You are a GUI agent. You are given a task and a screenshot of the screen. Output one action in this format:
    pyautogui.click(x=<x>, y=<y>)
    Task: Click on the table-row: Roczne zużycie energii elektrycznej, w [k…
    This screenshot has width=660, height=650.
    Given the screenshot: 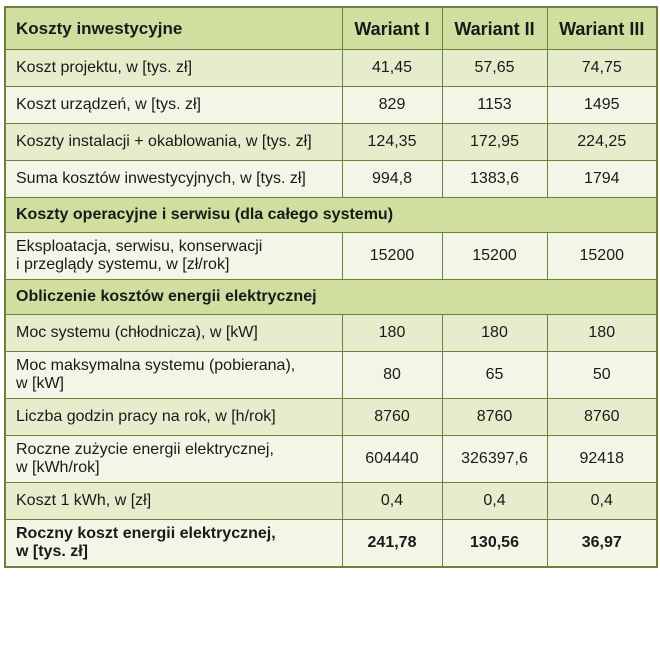 What is the action you would take?
    pyautogui.click(x=331, y=459)
    